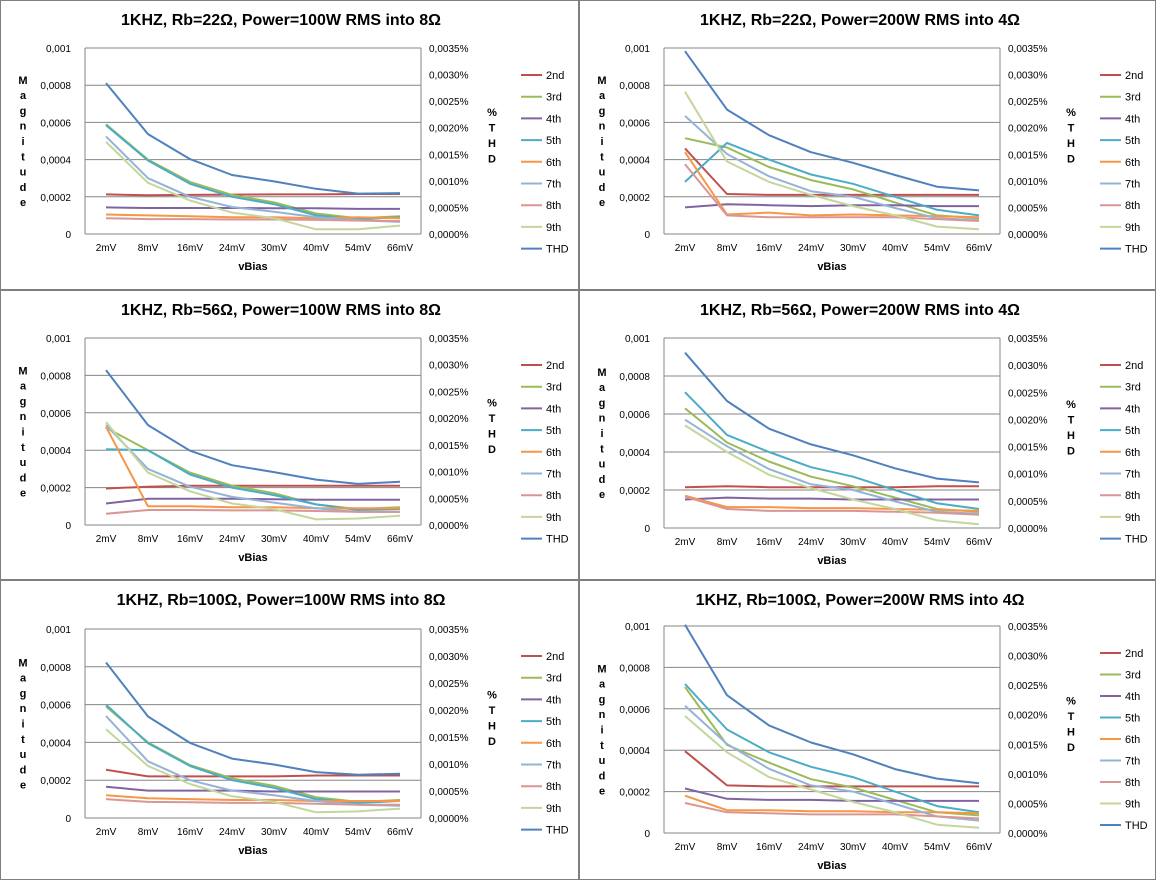 The image size is (1156, 881). What do you see at coordinates (281, 310) in the screenshot?
I see `chart-title: 1KHZ, Rb=56Ω, Power=100W RMS into 8Ω` at bounding box center [281, 310].